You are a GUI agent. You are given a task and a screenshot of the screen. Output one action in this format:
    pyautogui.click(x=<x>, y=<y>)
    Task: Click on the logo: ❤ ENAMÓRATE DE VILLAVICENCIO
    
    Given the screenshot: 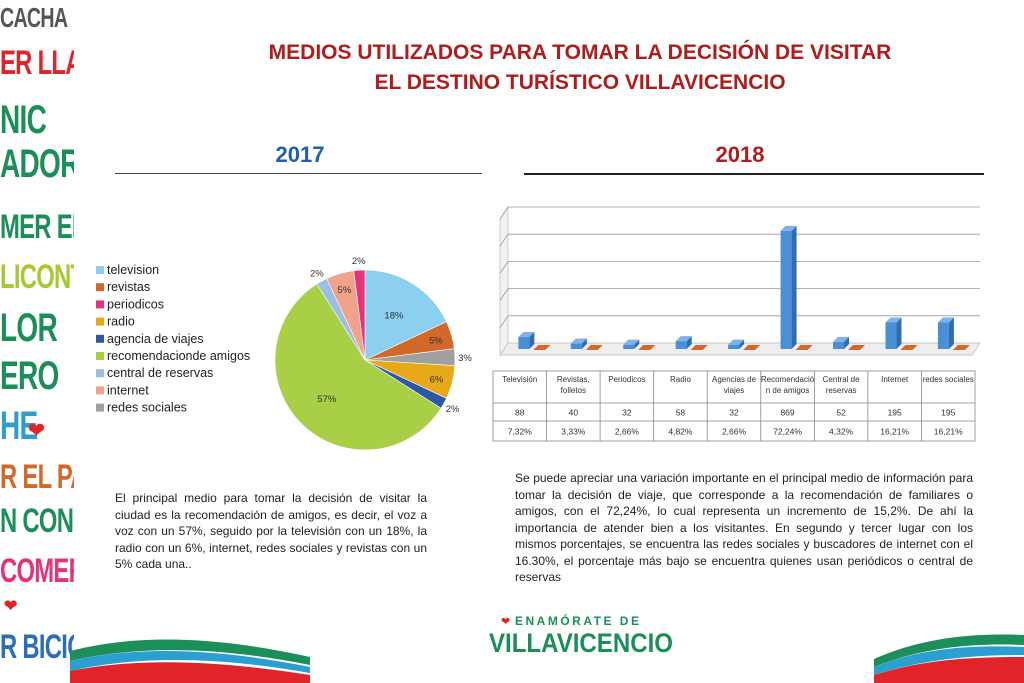 What is the action you would take?
    pyautogui.click(x=581, y=635)
    